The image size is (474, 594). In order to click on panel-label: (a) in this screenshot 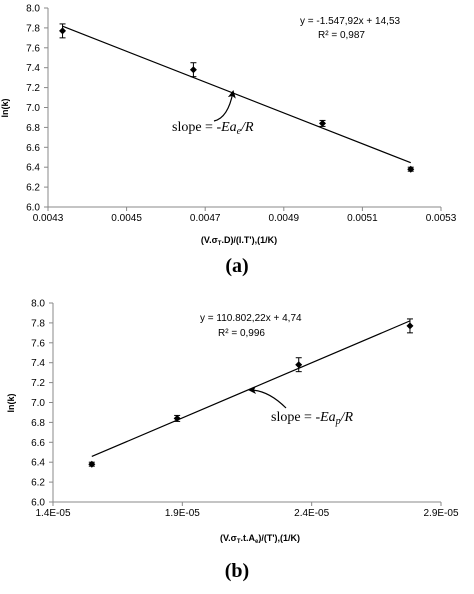, I will do `click(236, 266)`.